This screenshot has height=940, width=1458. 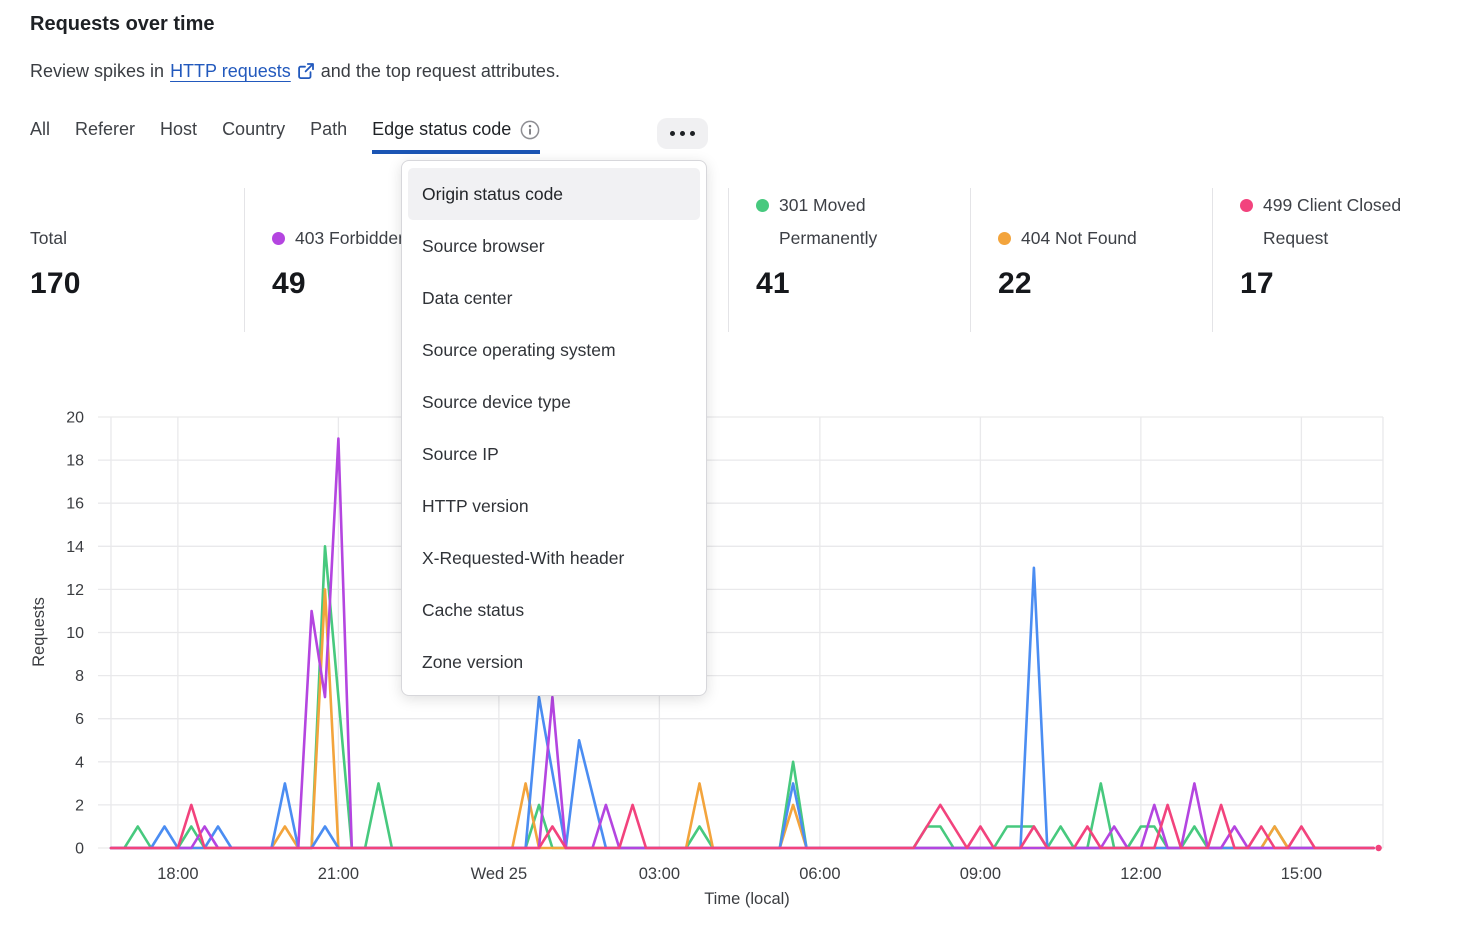 I want to click on stat-card-404-not-found: 404 Not Found 22, so click(x=1067, y=244).